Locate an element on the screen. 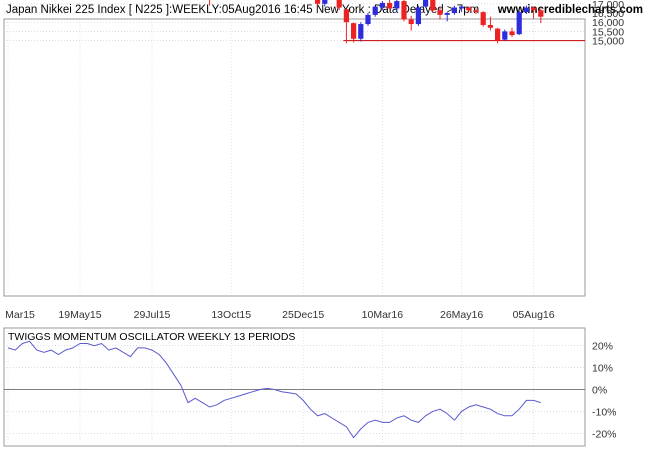 The width and height of the screenshot is (650, 455). price-x-tick-label: 13Oct15 is located at coordinates (231, 315).